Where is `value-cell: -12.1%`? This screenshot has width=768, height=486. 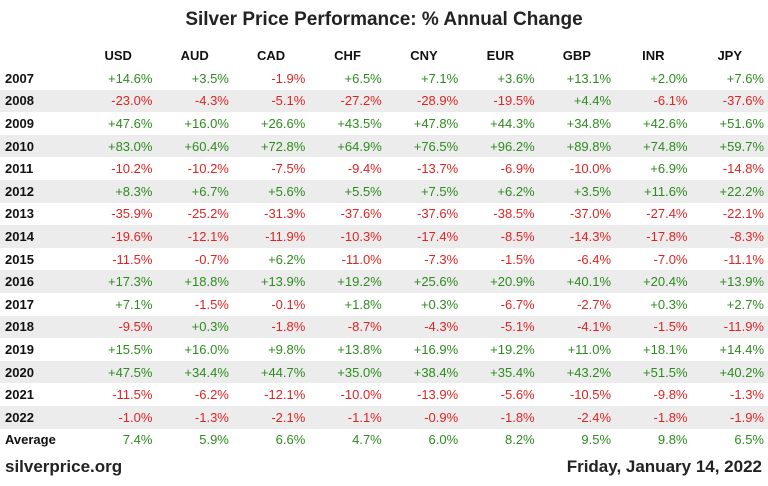
value-cell: -12.1% is located at coordinates (194, 236).